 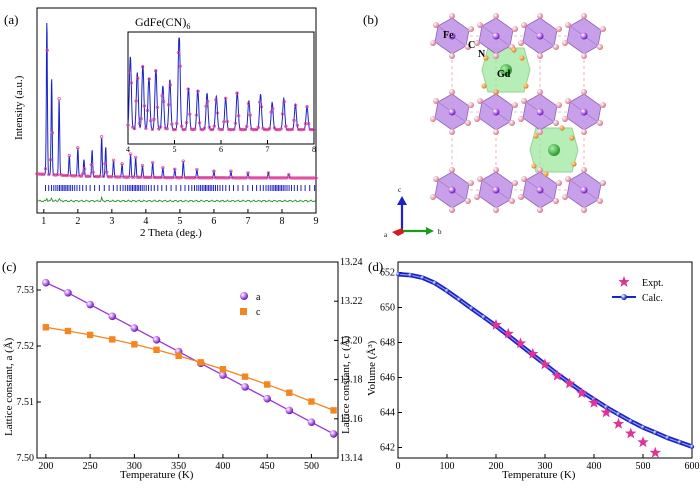 What do you see at coordinates (387, 378) in the screenshot?
I see `d-ytick-label: 646` at bounding box center [387, 378].